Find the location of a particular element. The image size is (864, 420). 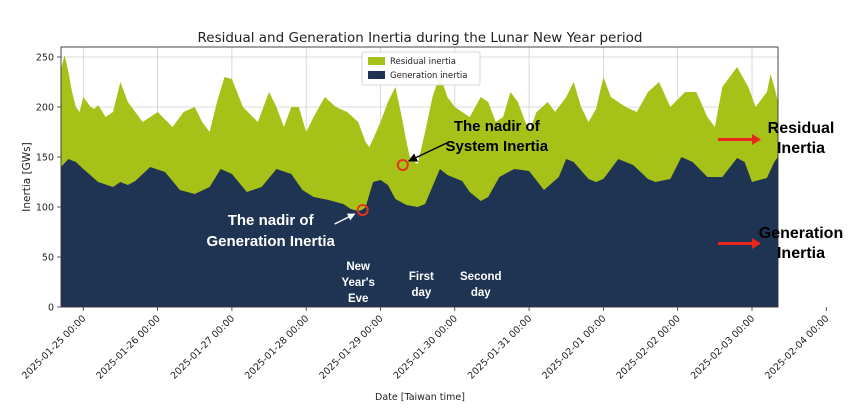

y-tick-label: 250 is located at coordinates (45, 58).